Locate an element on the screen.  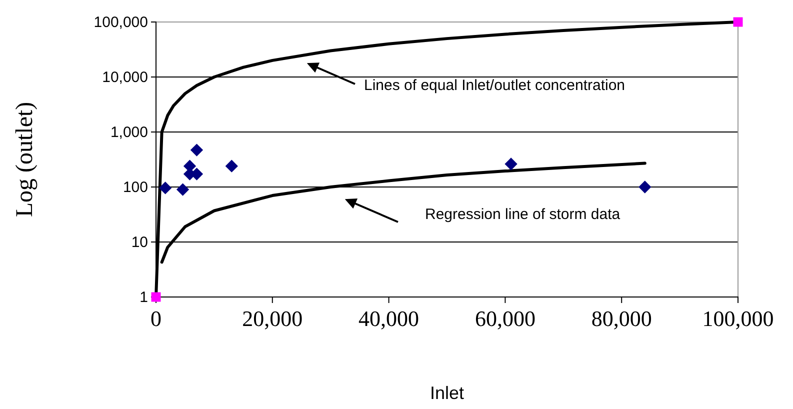
x-tick-label: 100,000 is located at coordinates (738, 318).